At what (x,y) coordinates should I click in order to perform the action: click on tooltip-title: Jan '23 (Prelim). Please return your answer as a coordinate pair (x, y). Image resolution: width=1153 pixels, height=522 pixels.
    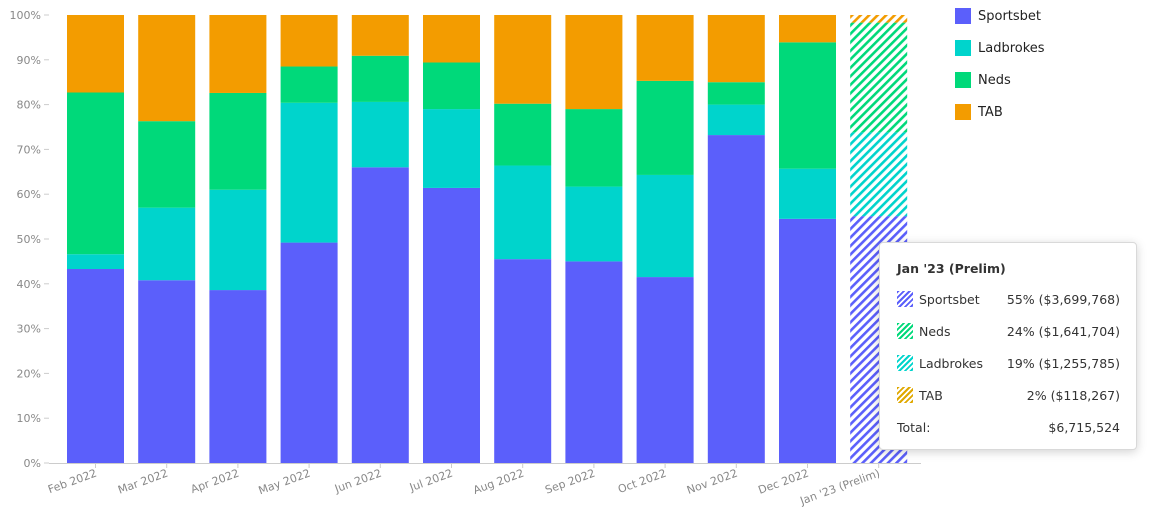
    Looking at the image, I should click on (951, 268).